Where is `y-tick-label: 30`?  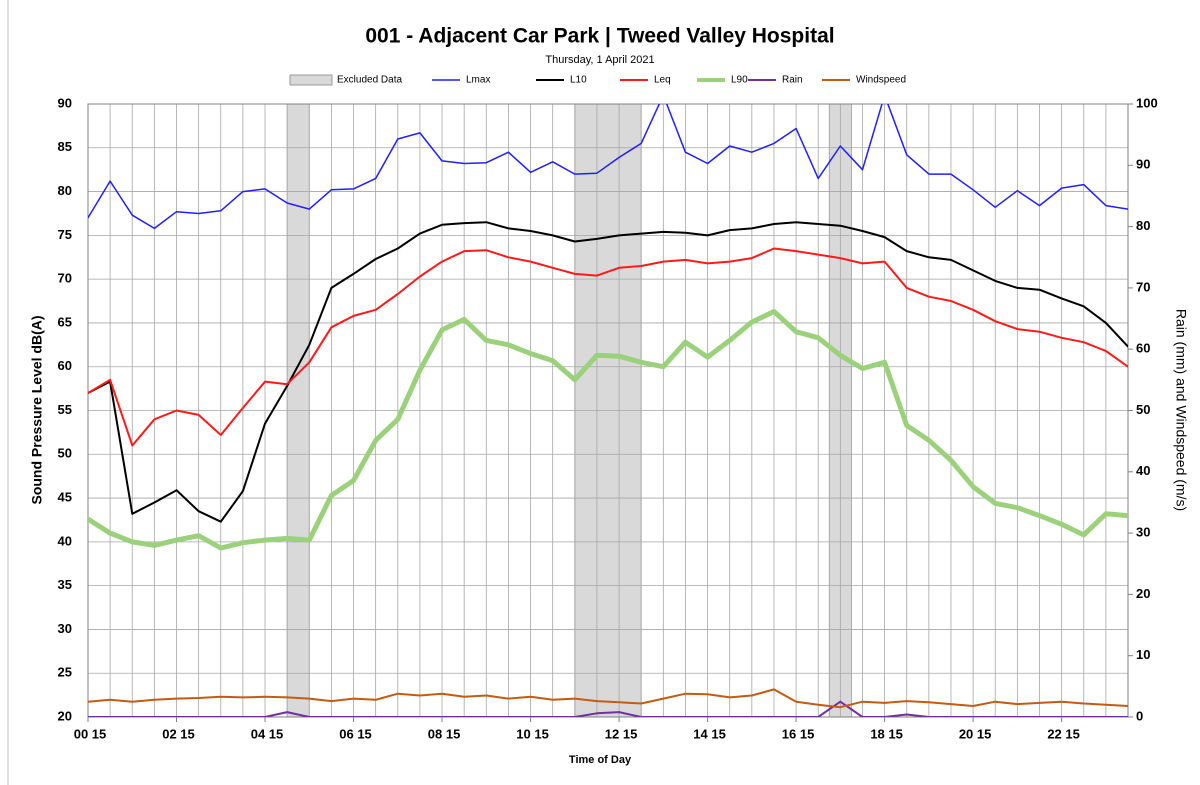
y-tick-label: 30 is located at coordinates (65, 628).